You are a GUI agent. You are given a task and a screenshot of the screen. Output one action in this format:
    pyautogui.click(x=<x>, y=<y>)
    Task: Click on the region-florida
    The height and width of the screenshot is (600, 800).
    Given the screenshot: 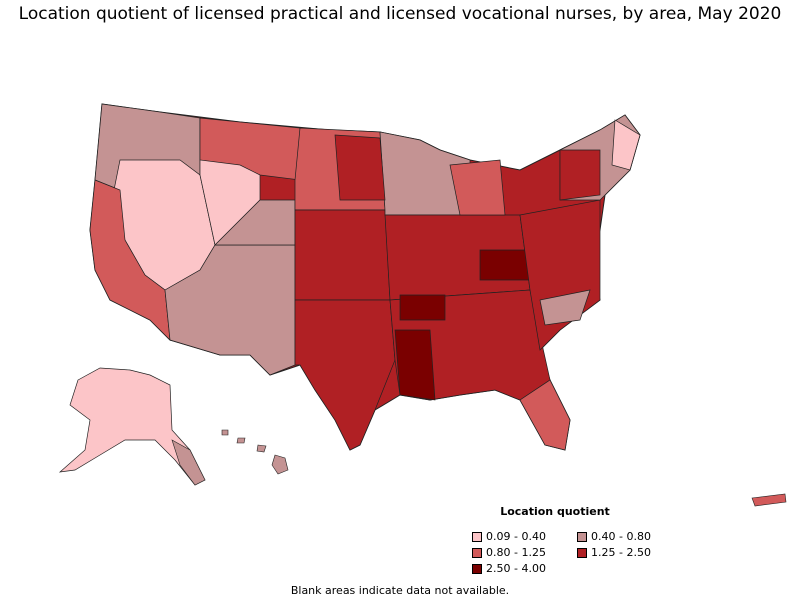 What is the action you would take?
    pyautogui.click(x=545, y=415)
    